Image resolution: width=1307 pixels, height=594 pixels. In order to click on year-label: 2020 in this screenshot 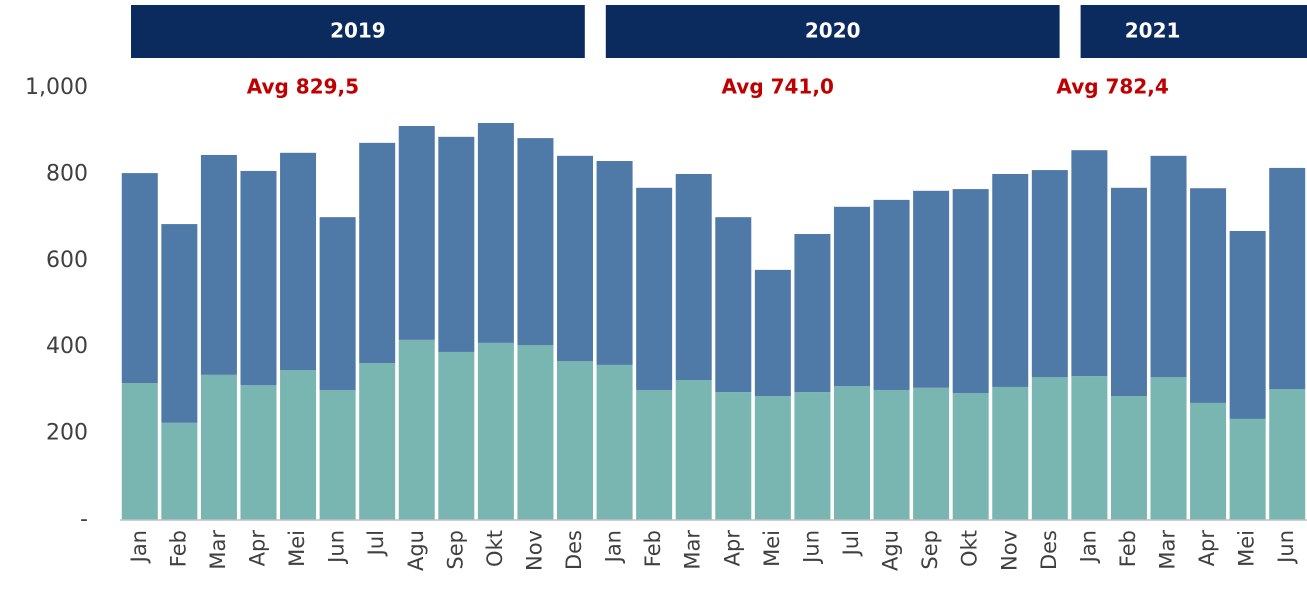, I will do `click(833, 31)`.